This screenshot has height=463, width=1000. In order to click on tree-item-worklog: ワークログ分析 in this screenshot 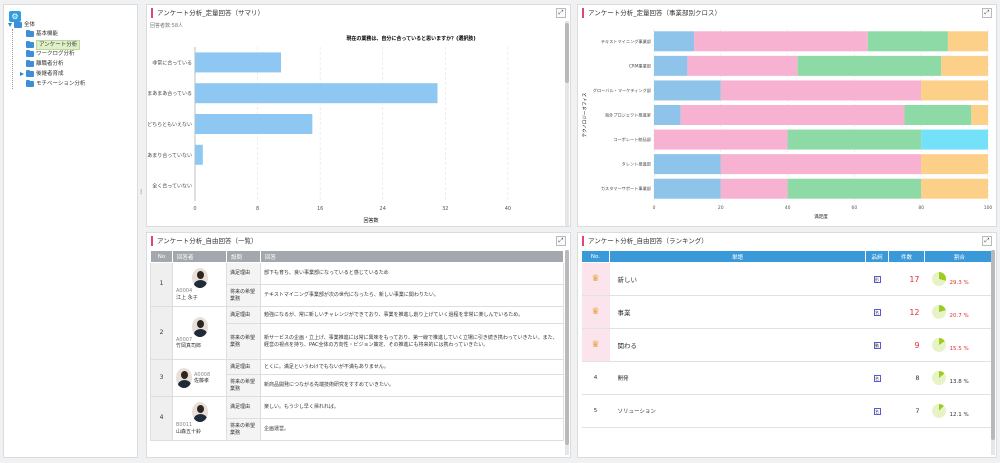, I will do `click(50, 53)`.